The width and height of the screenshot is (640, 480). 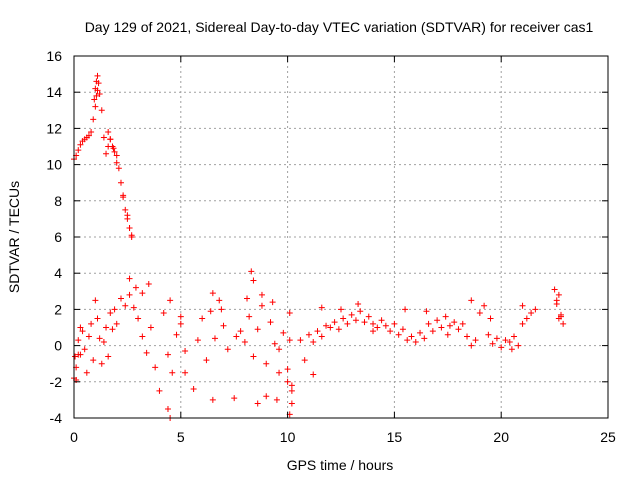 I want to click on y-tick-label: 16, so click(x=54, y=56).